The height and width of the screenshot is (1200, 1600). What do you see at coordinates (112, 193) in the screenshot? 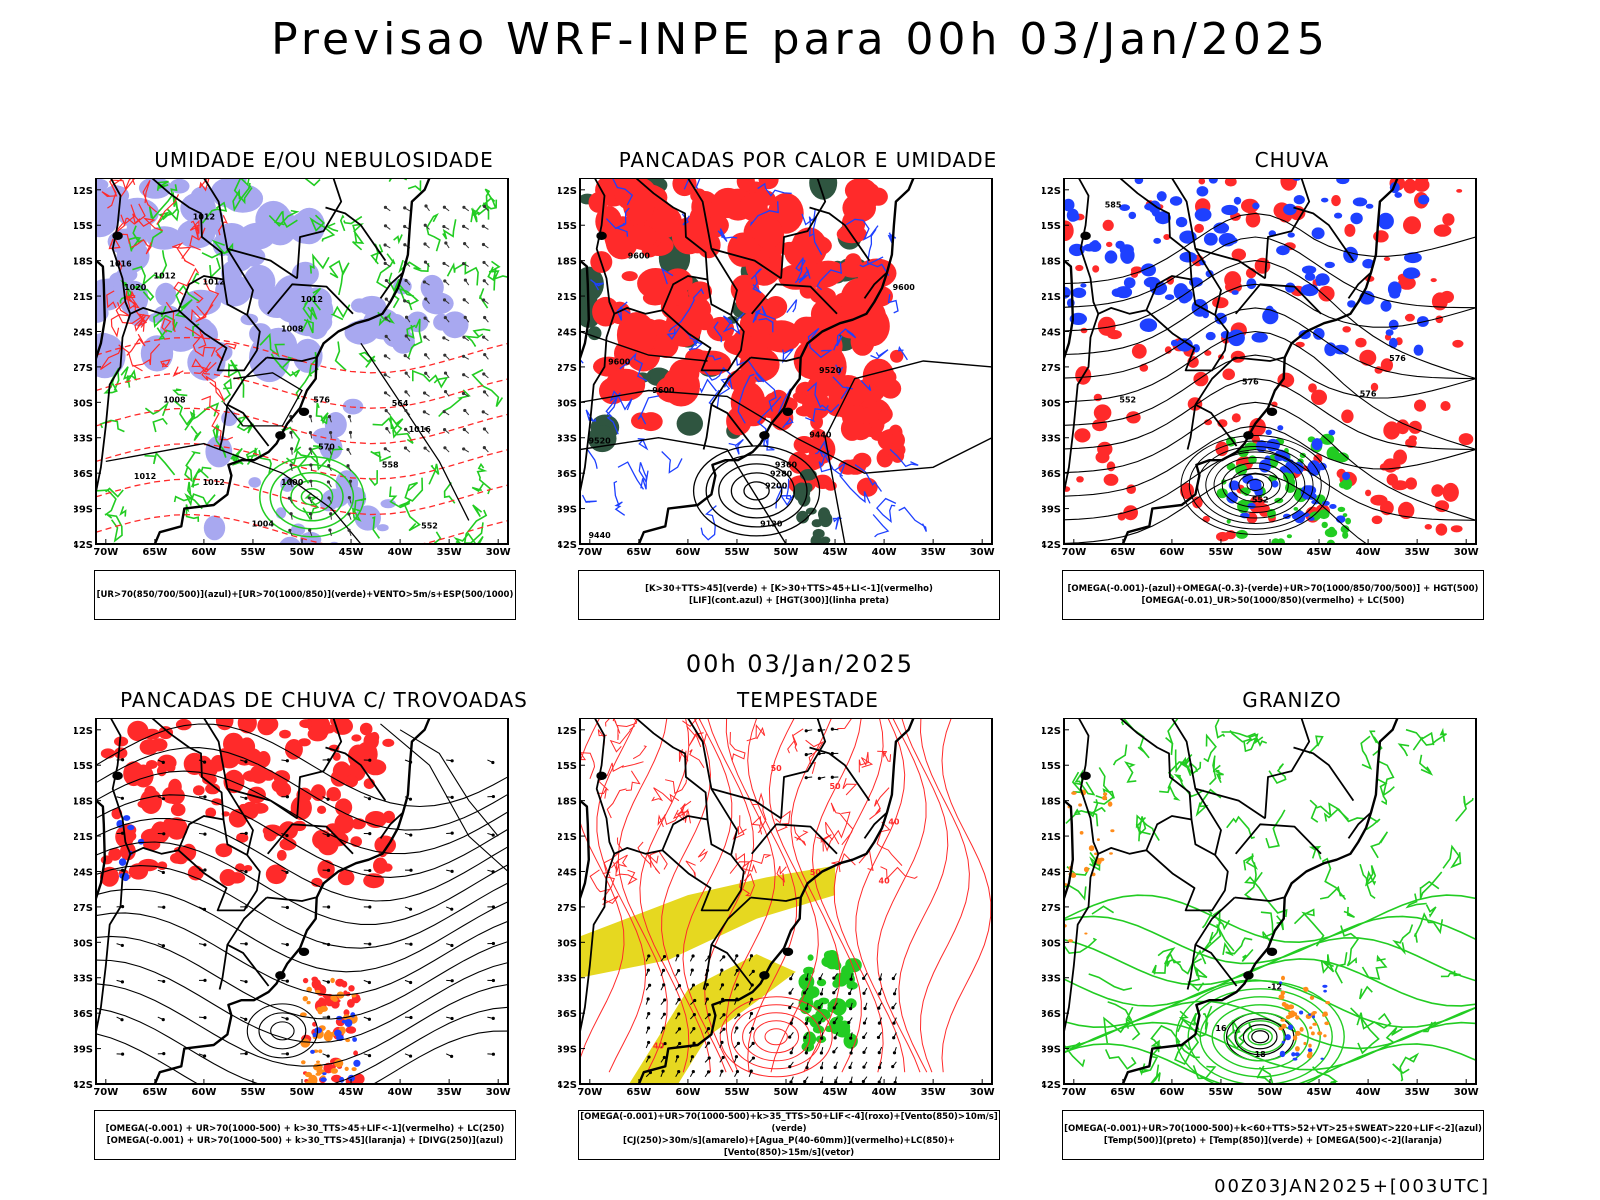
I see `thickness-contours-north-segment` at bounding box center [112, 193].